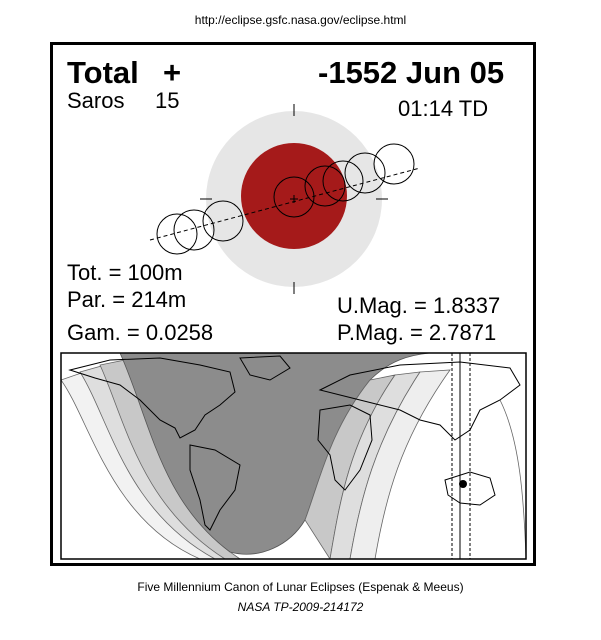  Describe the element at coordinates (127, 299) in the screenshot. I see `stat-par: Par. = 214m` at that location.